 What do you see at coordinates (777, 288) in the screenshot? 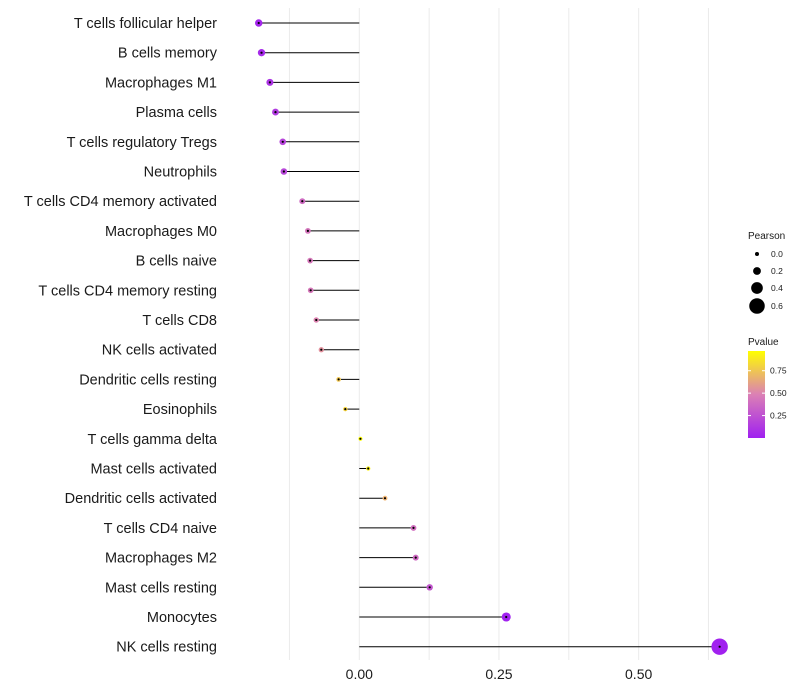
I see `size-legend-label-2: 0.4` at bounding box center [777, 288].